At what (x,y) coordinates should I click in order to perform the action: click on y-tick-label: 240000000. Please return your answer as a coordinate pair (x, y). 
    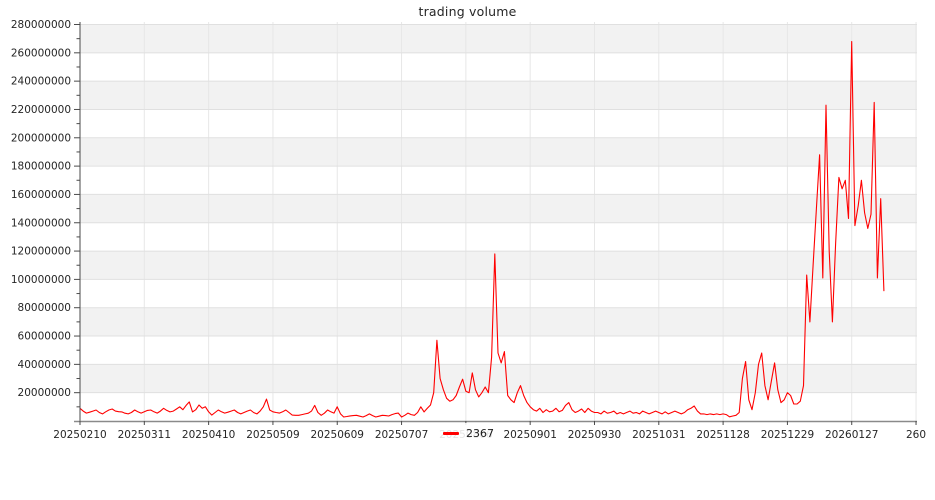
    Looking at the image, I should click on (41, 82).